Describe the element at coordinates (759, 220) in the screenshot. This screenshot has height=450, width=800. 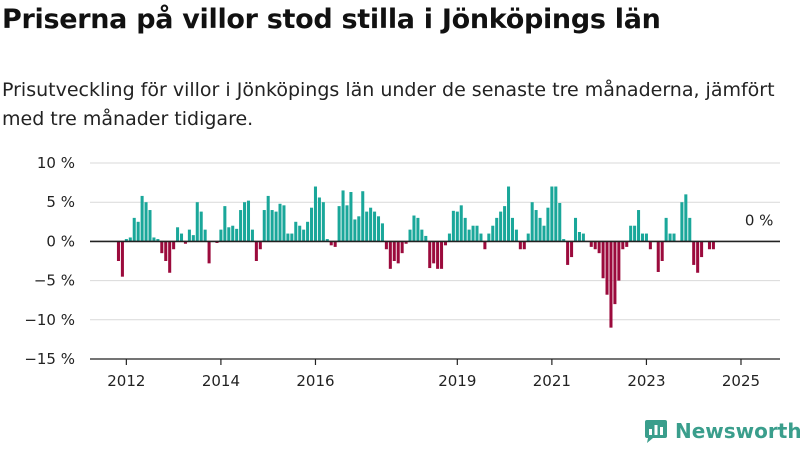
I see `latest-value-annotation: 0 %` at that location.